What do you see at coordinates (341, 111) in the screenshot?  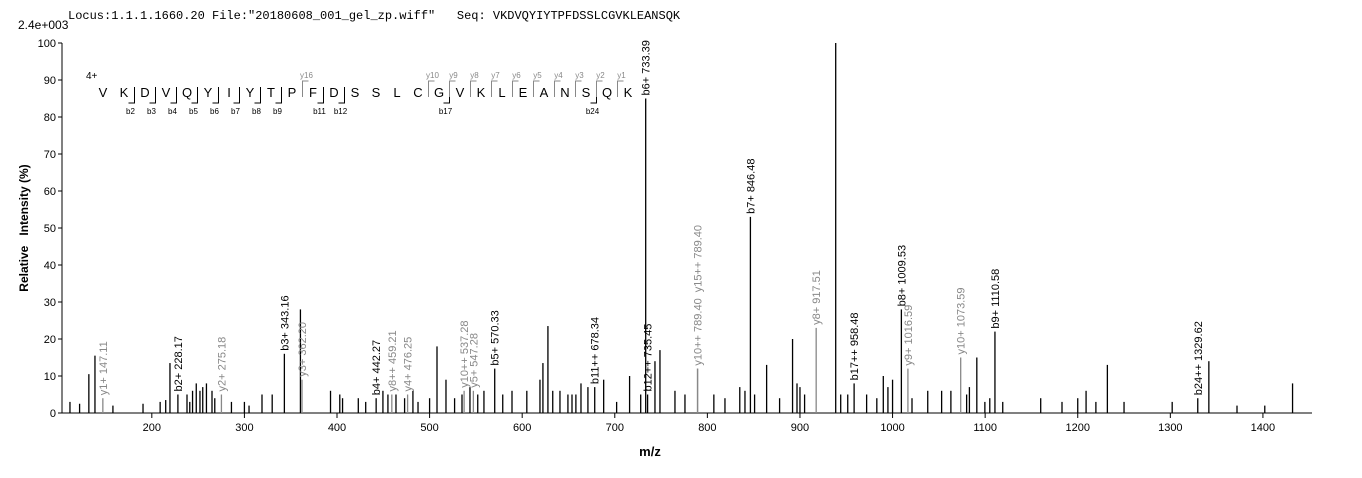 I see `b-ion: b12` at bounding box center [341, 111].